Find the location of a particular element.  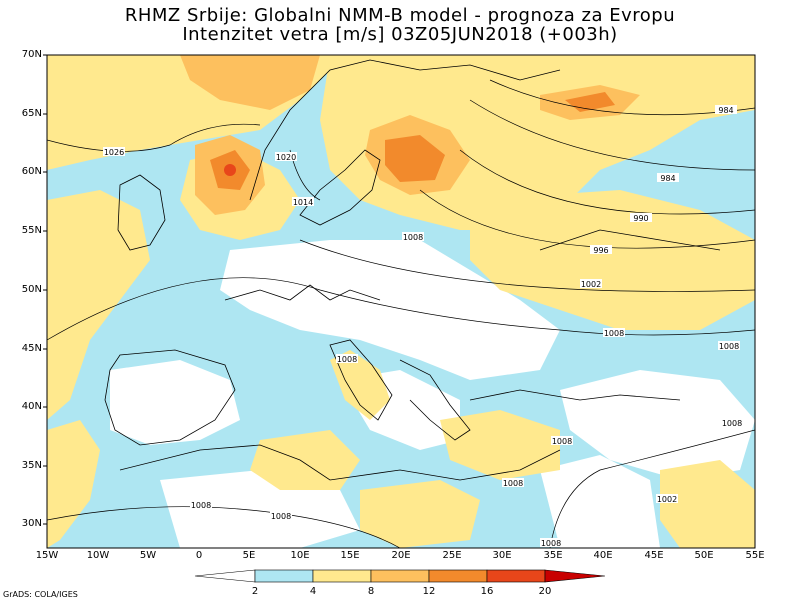

lon-label: 0 is located at coordinates (199, 555).